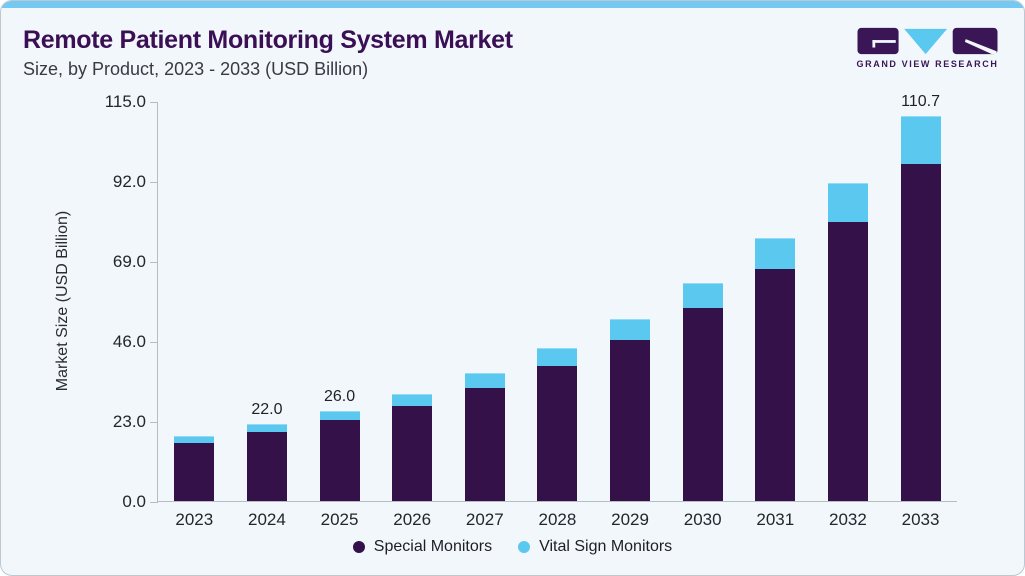 Image resolution: width=1025 pixels, height=576 pixels. I want to click on bar-segment-vital-sign-monitors-2031, so click(775, 254).